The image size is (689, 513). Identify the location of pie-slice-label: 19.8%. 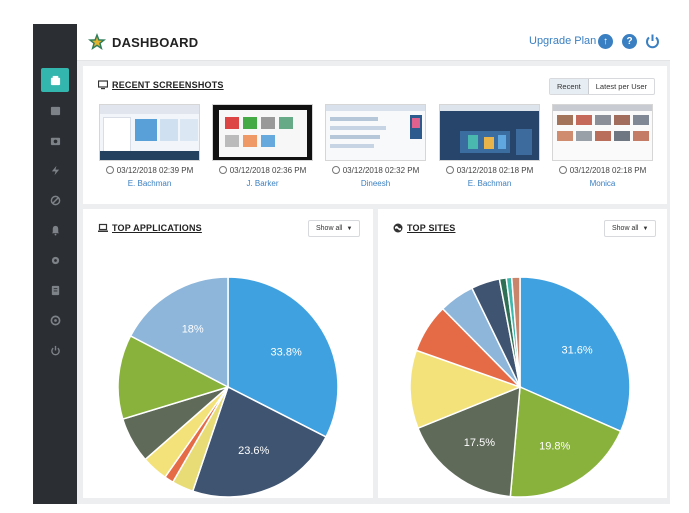
(554, 447).